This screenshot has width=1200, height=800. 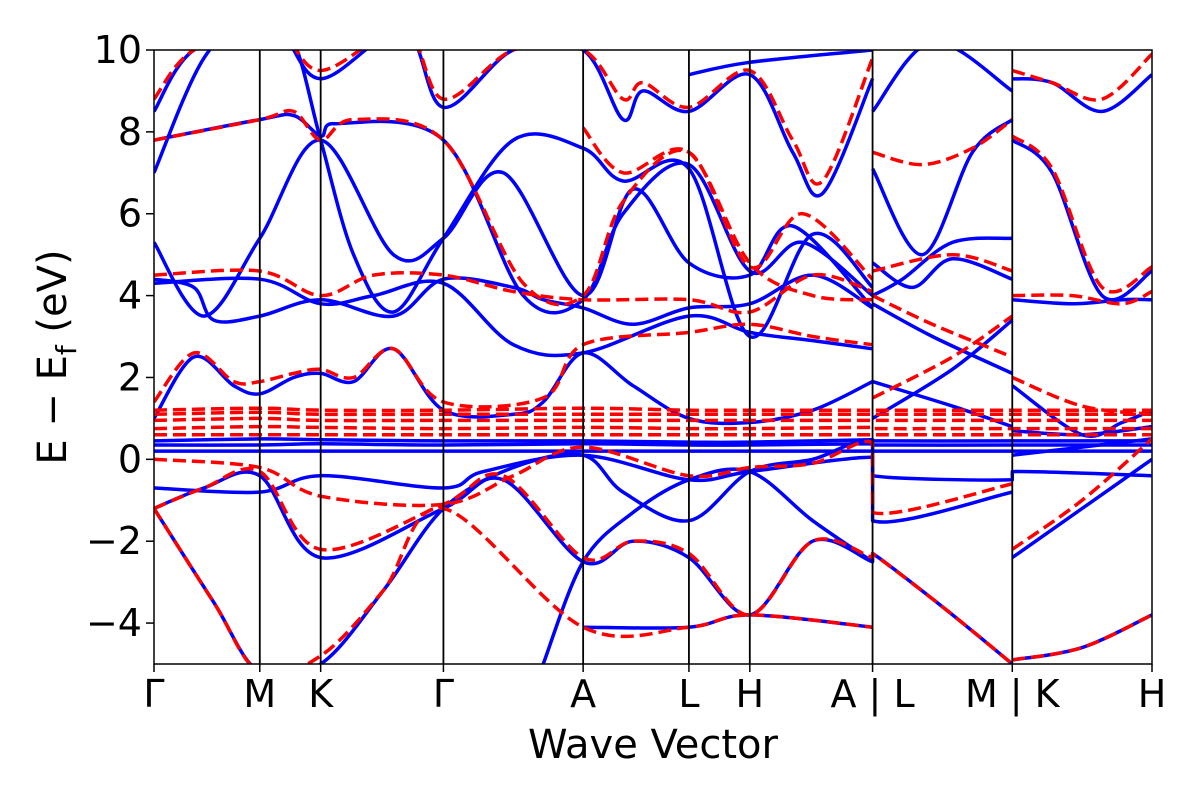 What do you see at coordinates (1152, 694) in the screenshot?
I see `x-tick-label-9: H` at bounding box center [1152, 694].